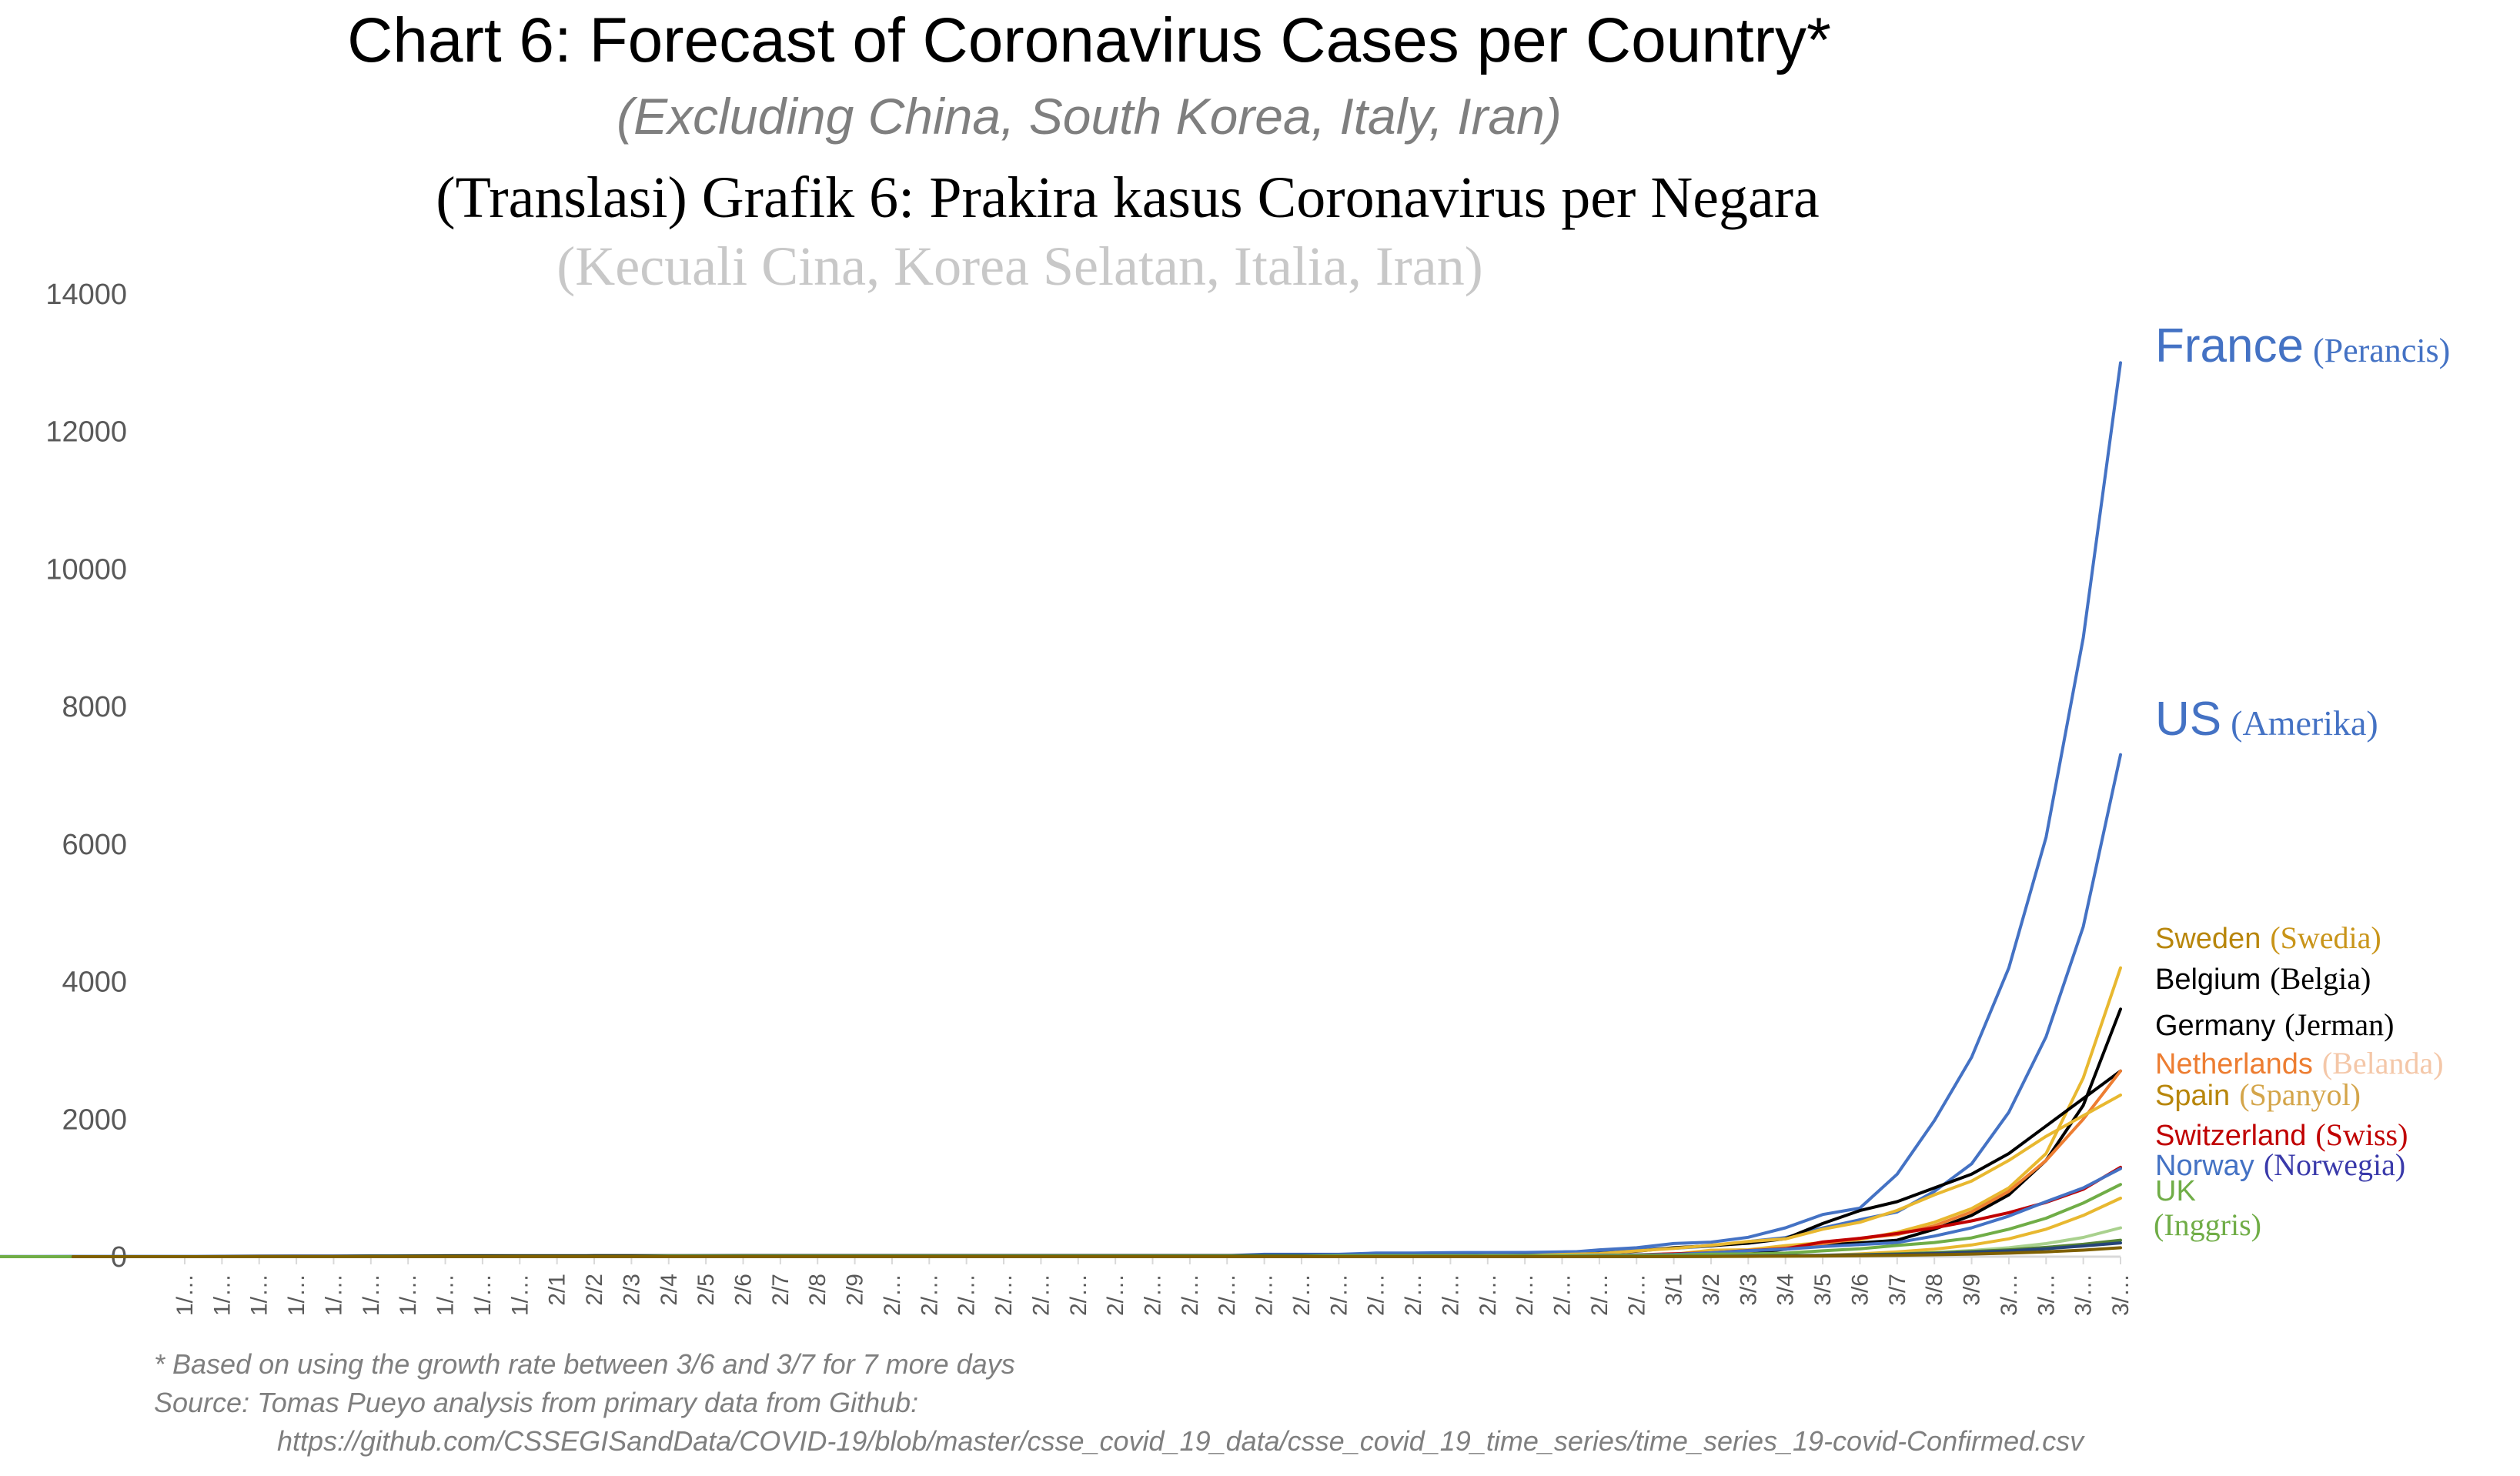 This screenshot has height=1476, width=2520. What do you see at coordinates (669, 1290) in the screenshot?
I see `x-tick-label-13: 2/4` at bounding box center [669, 1290].